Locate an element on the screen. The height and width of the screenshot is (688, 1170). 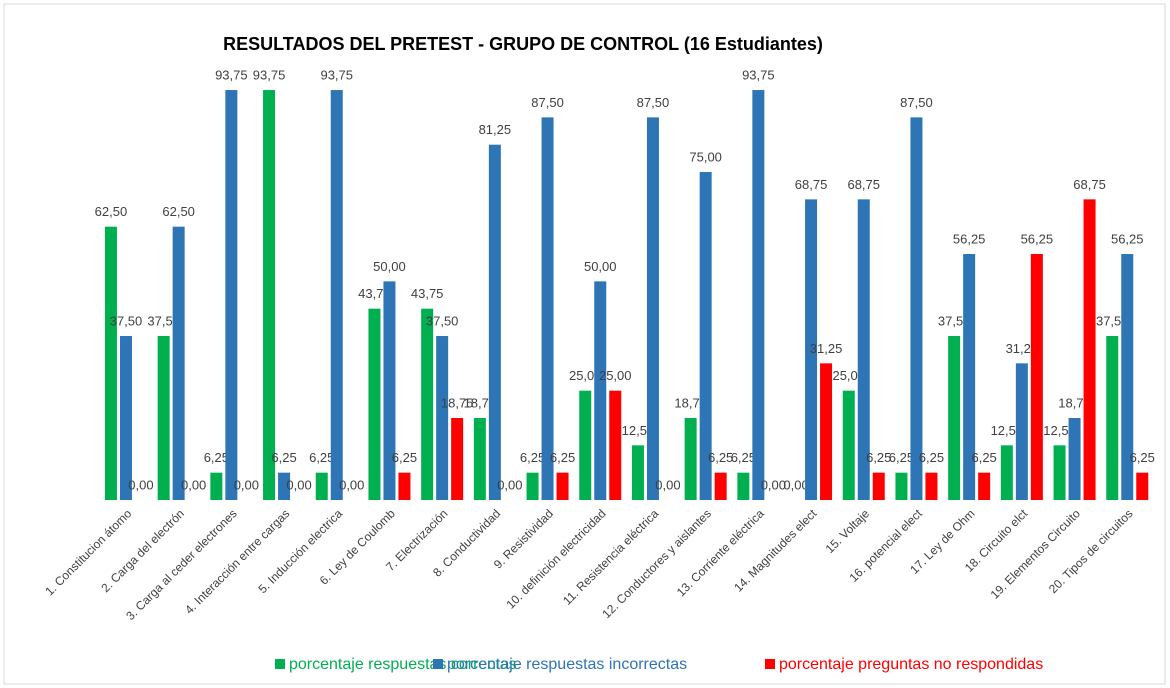
value-label: 75,00 is located at coordinates (705, 156).